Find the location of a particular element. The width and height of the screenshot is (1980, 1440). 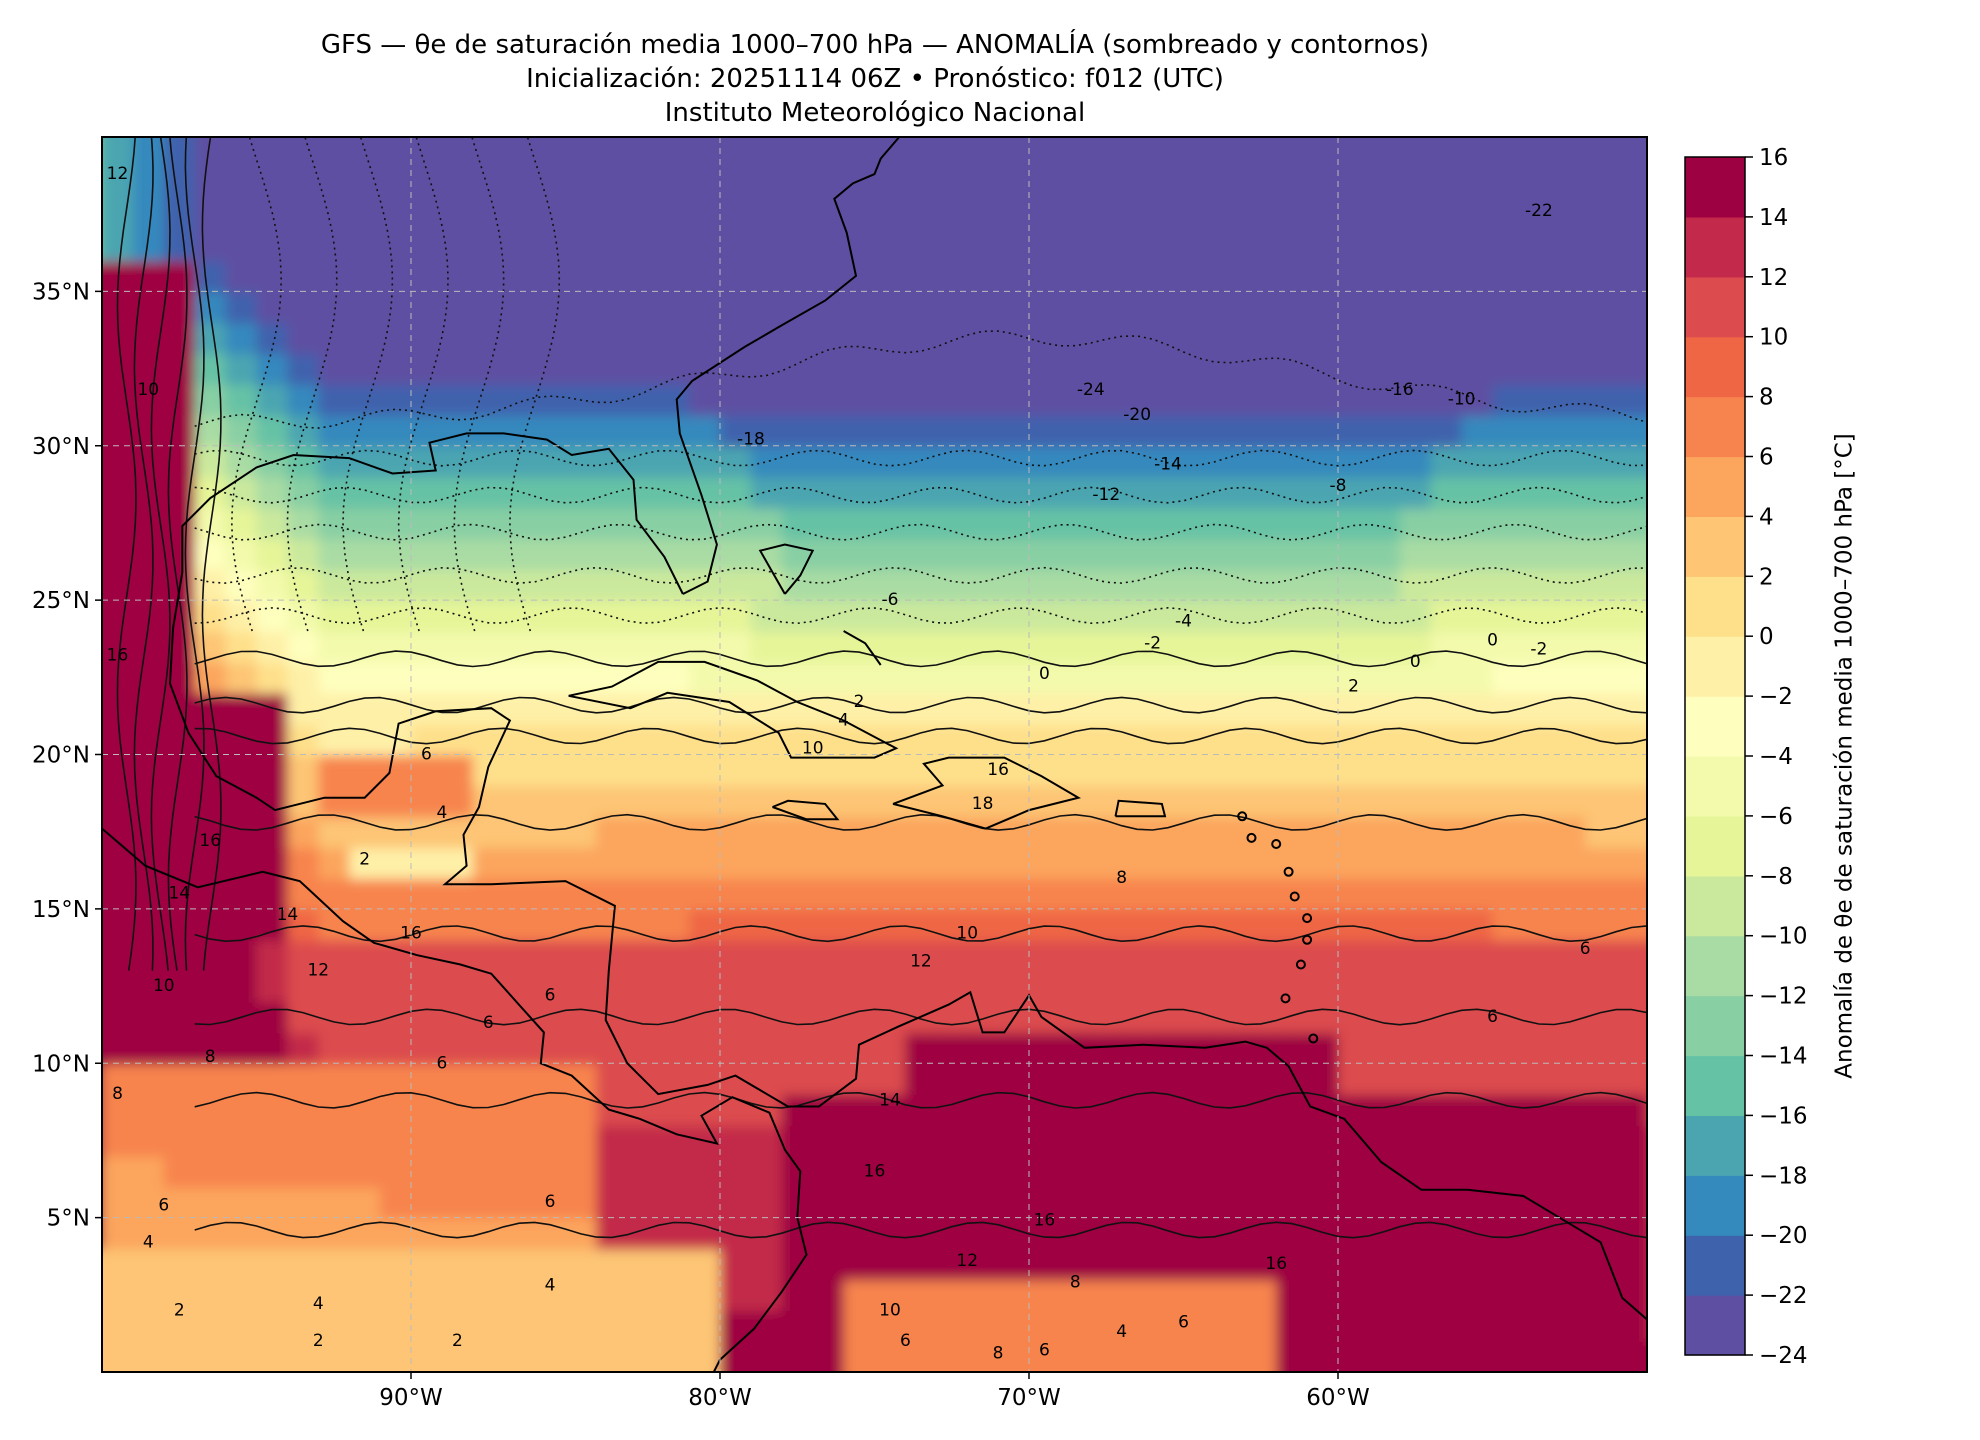

island is located at coordinates (1313, 1038).